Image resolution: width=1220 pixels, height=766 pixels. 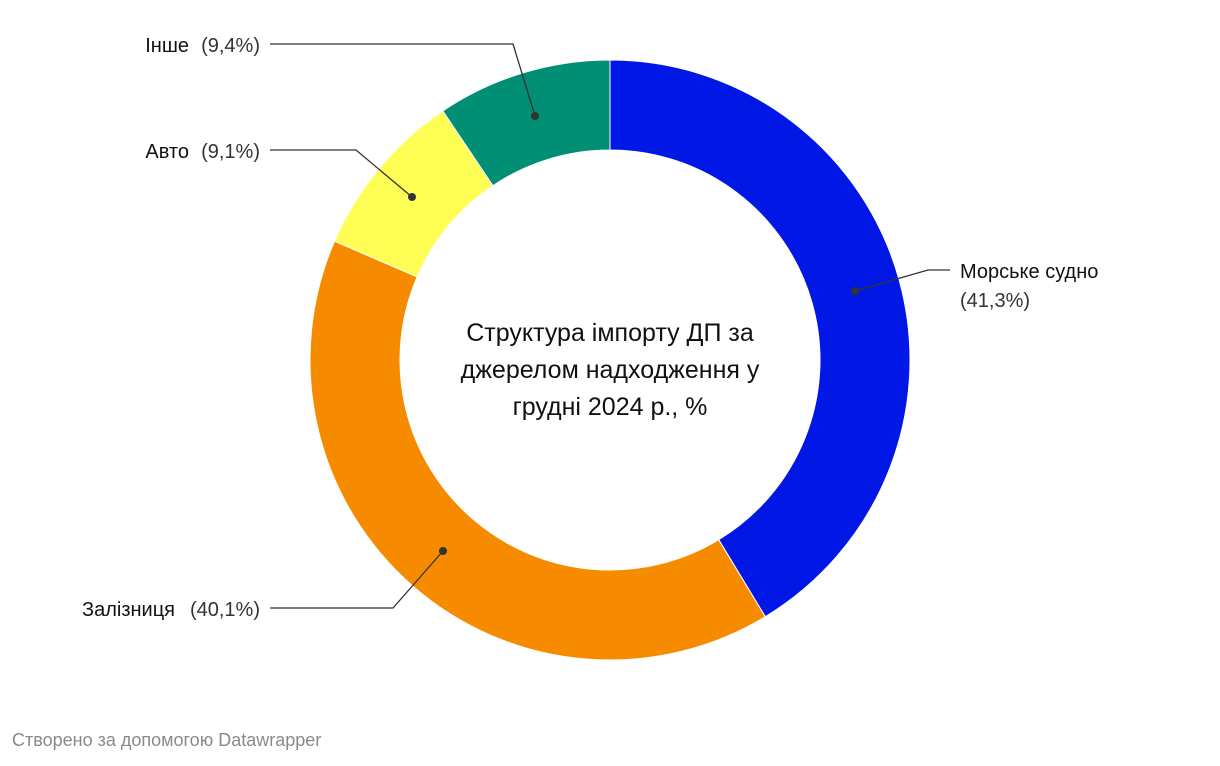 I want to click on chart-title-line-3: грудні 2024 р., %, so click(x=610, y=407).